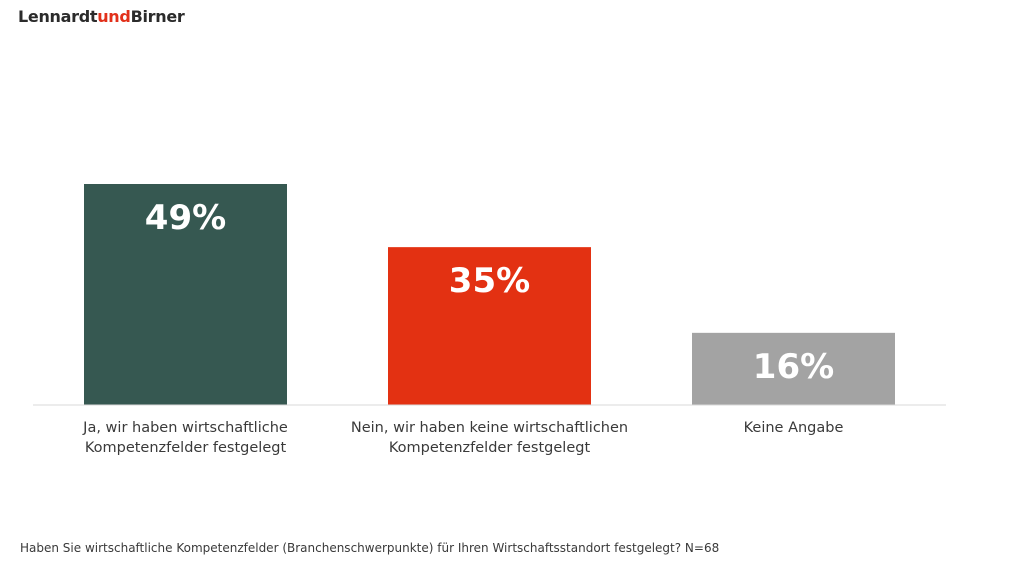 This screenshot has width=1024, height=582. What do you see at coordinates (185, 218) in the screenshot?
I see `bar-value-label-1: 49%` at bounding box center [185, 218].